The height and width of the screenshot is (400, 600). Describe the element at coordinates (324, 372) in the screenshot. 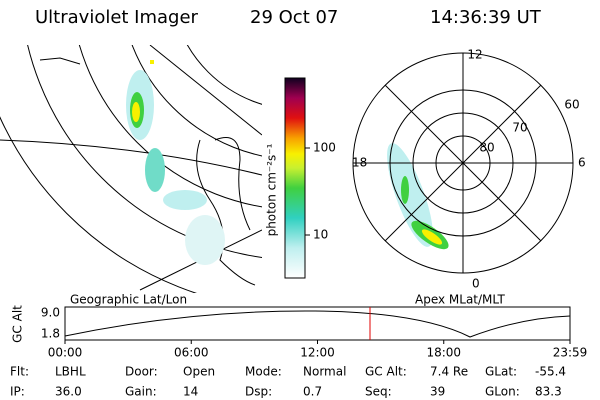

I see `info-value: Normal` at that location.